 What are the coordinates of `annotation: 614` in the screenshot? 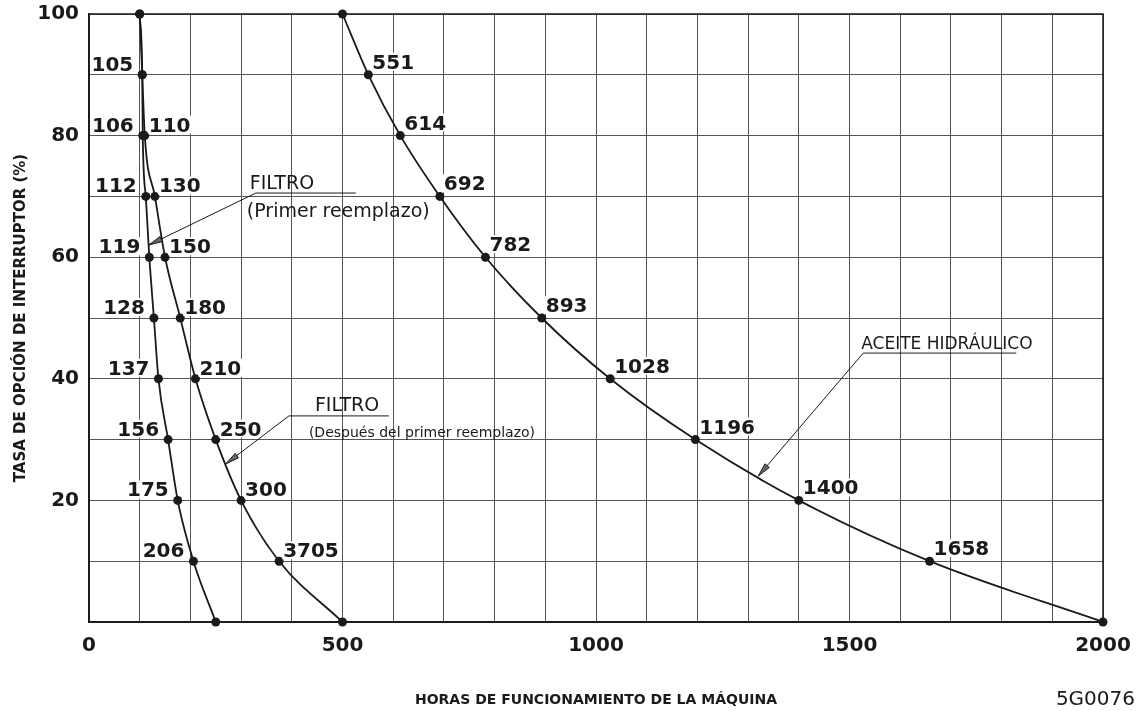 It's located at (425, 122).